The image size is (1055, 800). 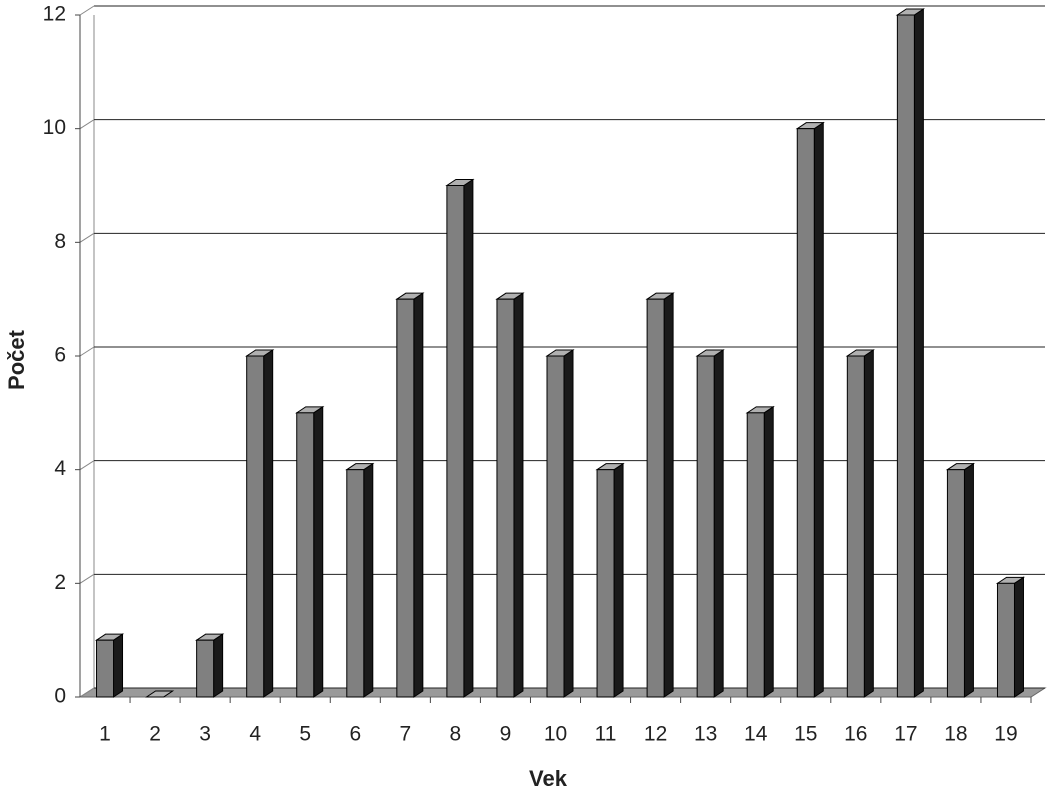 I want to click on x-tick-label: 10, so click(x=555, y=734).